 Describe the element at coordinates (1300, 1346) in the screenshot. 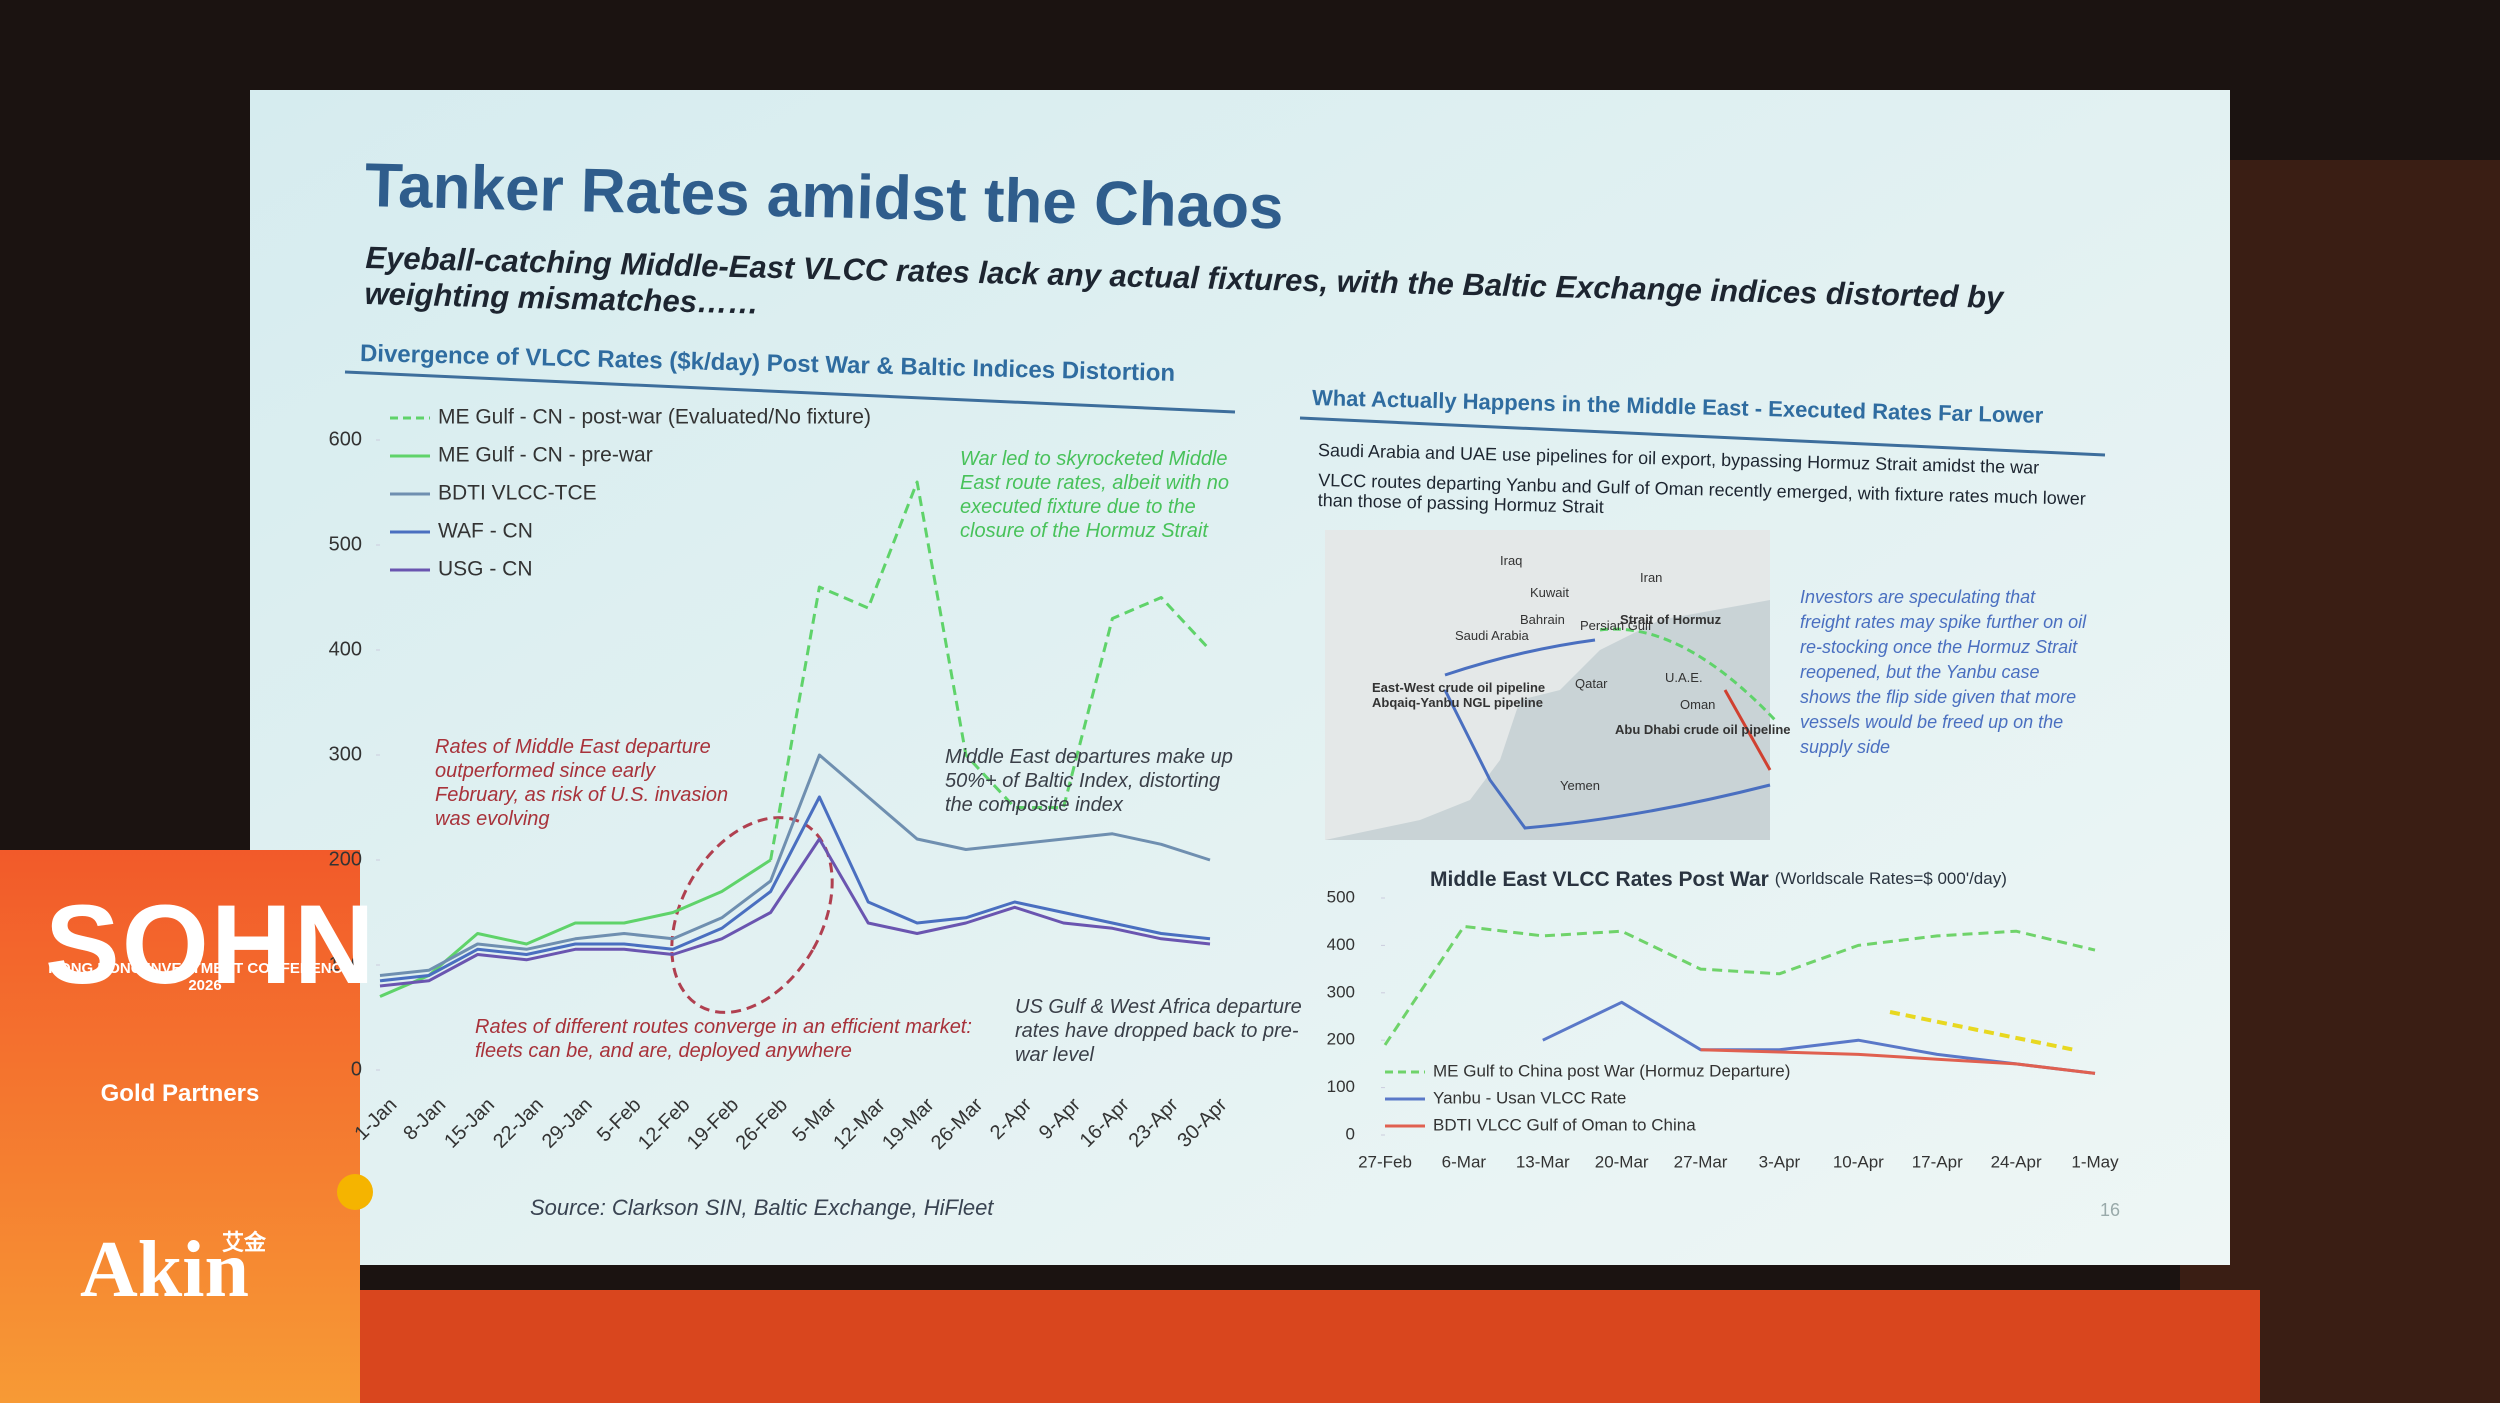

I see `stage-front` at that location.